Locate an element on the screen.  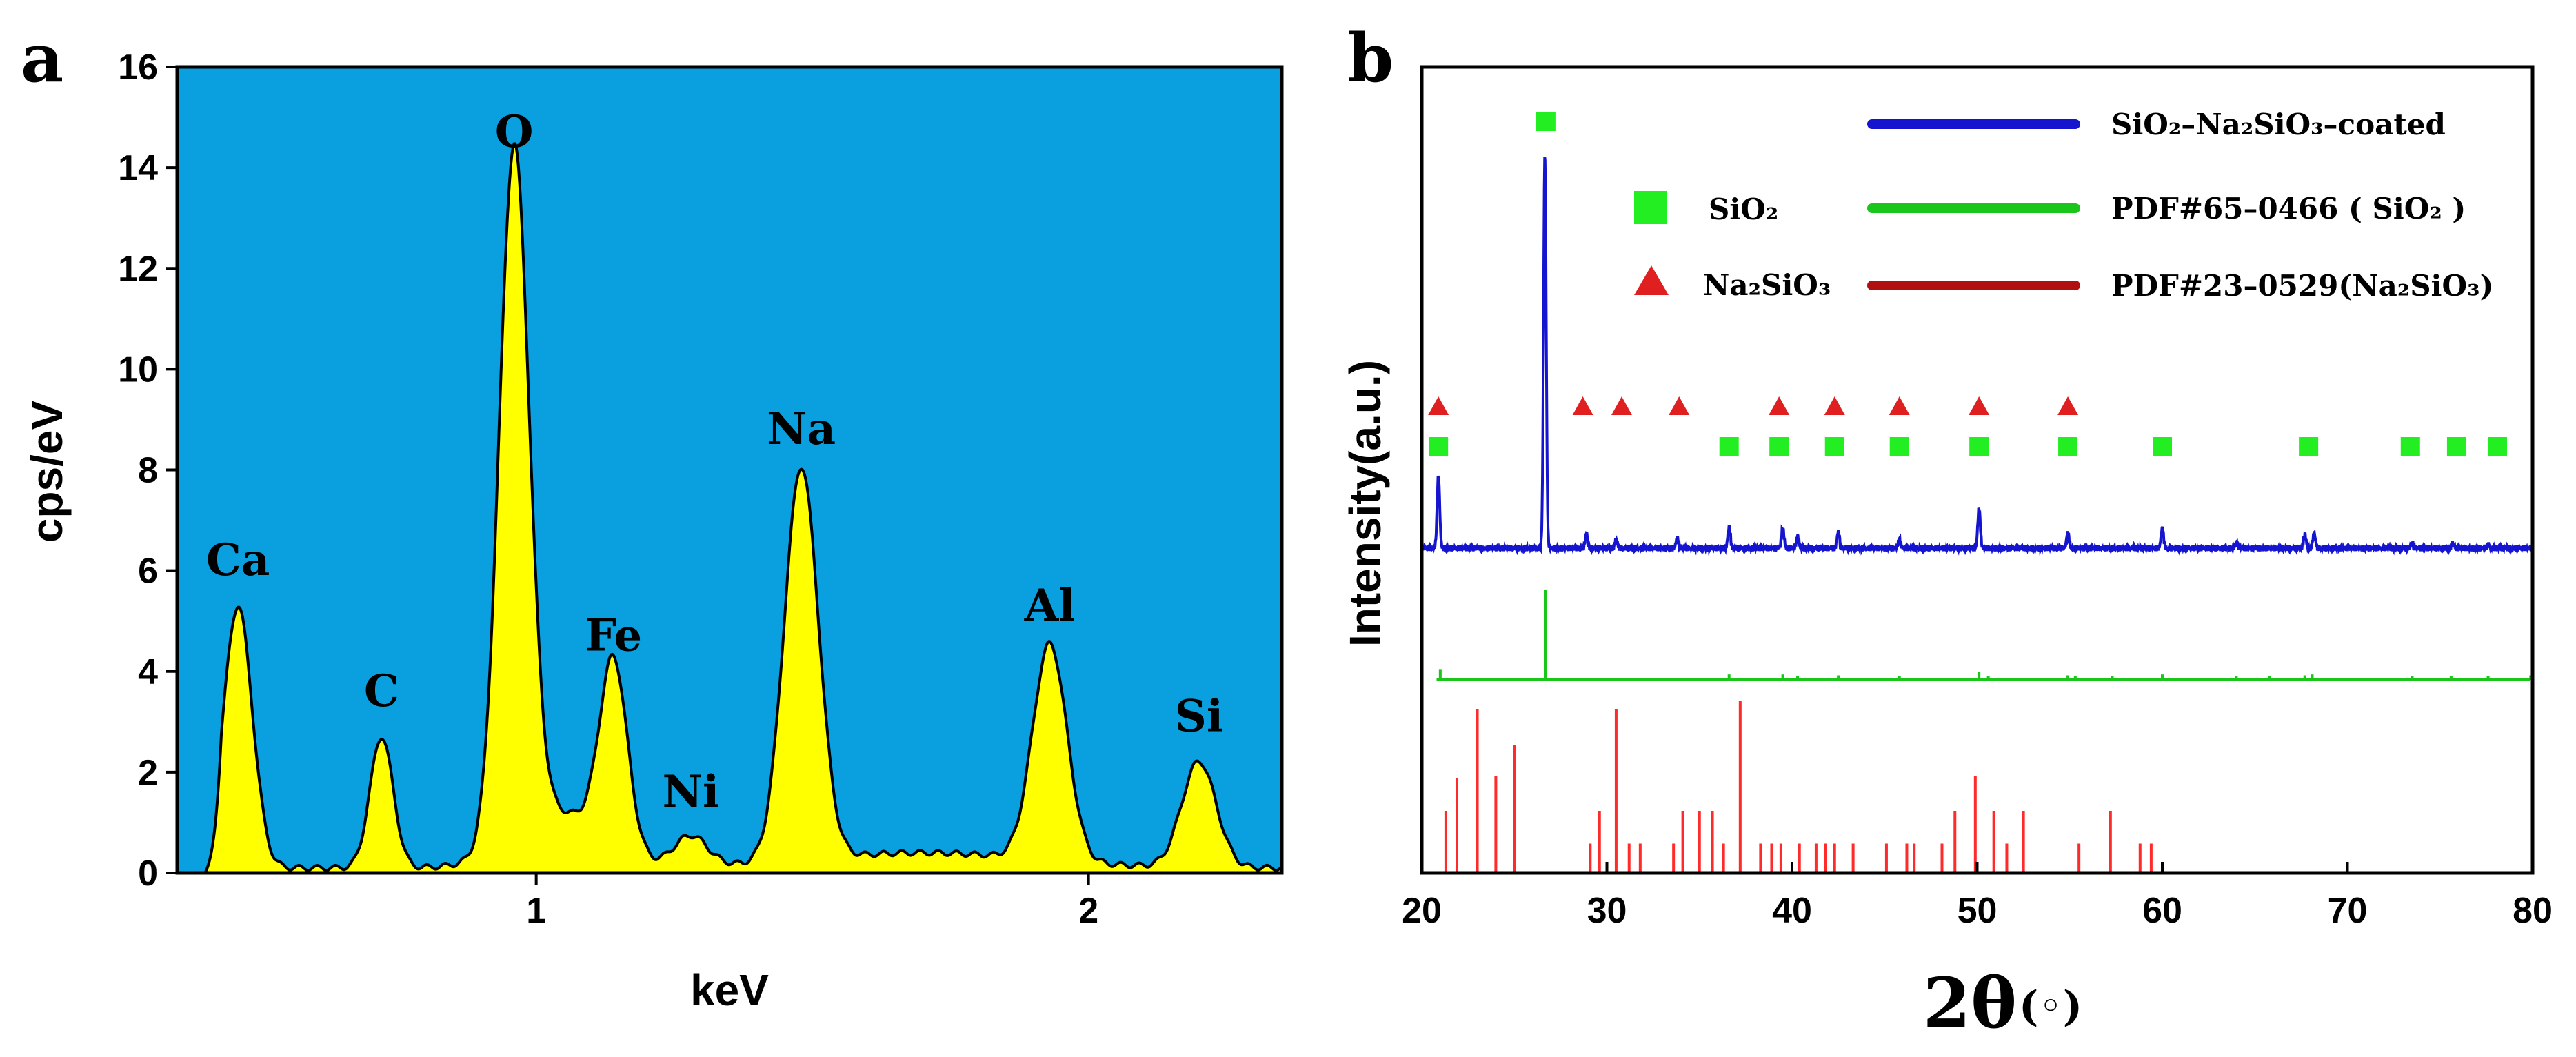
x-tick-label: 40 is located at coordinates (1792, 911).